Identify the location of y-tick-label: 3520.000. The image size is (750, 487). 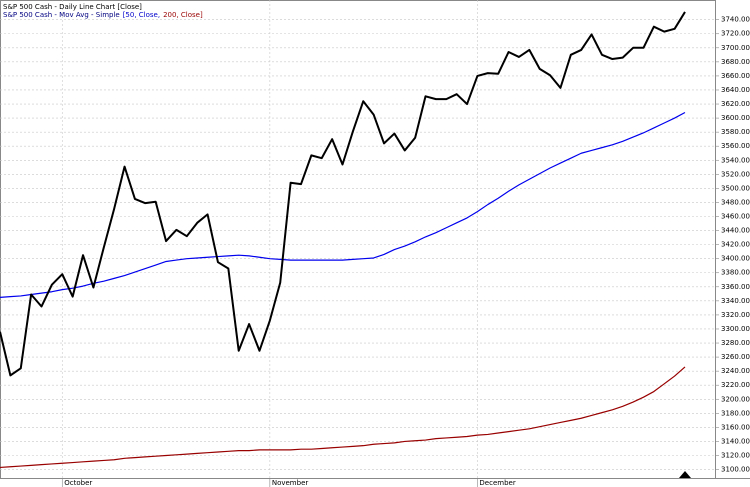
(735, 174).